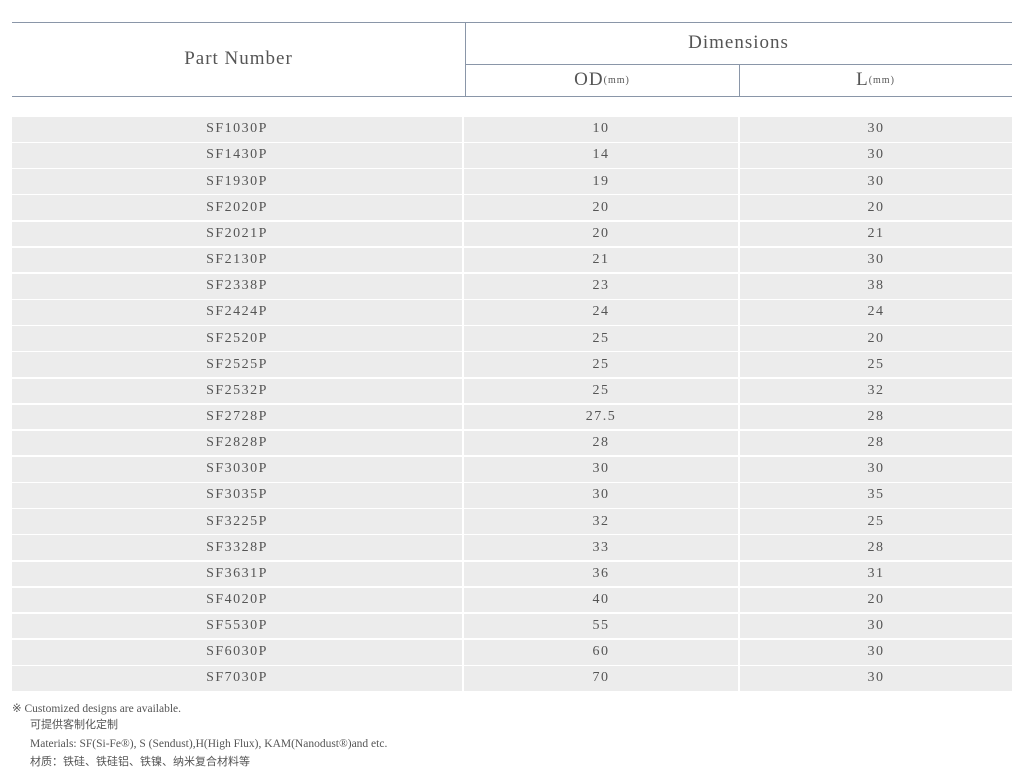 This screenshot has height=778, width=1027. Describe the element at coordinates (589, 79) in the screenshot. I see `od-label: OD` at that location.